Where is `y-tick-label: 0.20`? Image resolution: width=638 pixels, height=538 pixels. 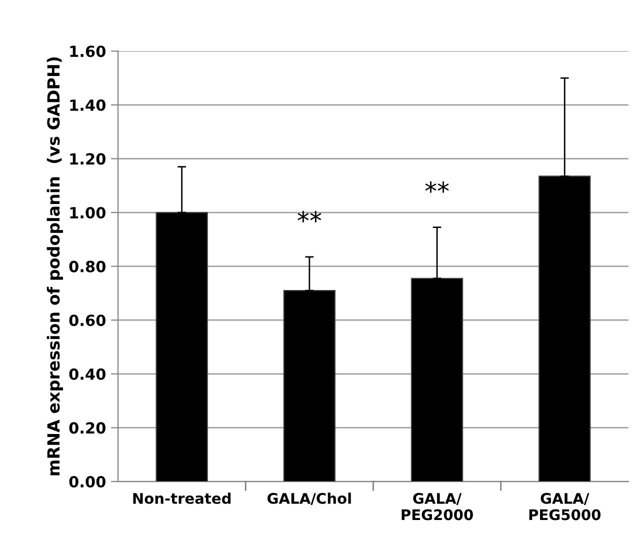 y-tick-label: 0.20 is located at coordinates (87, 428).